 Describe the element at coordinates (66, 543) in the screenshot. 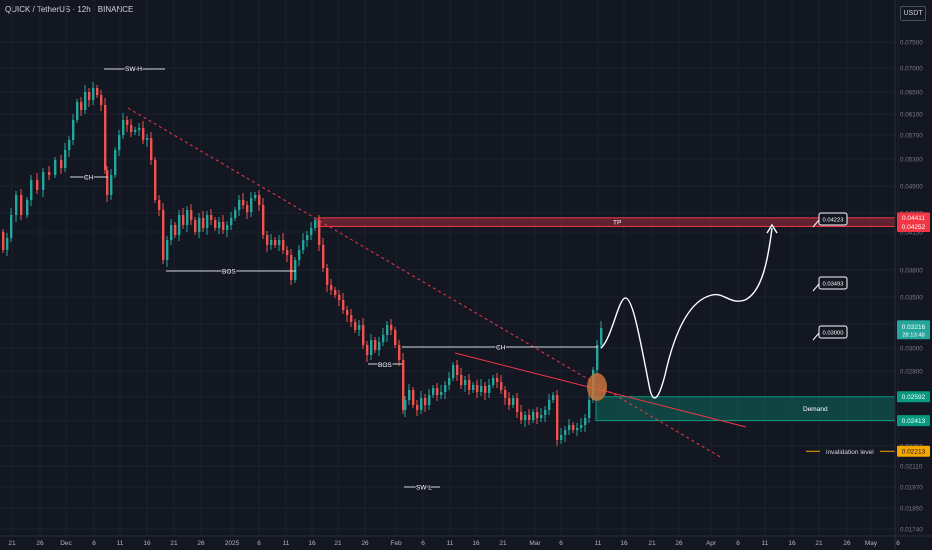

I see `time-tick: Dec` at that location.